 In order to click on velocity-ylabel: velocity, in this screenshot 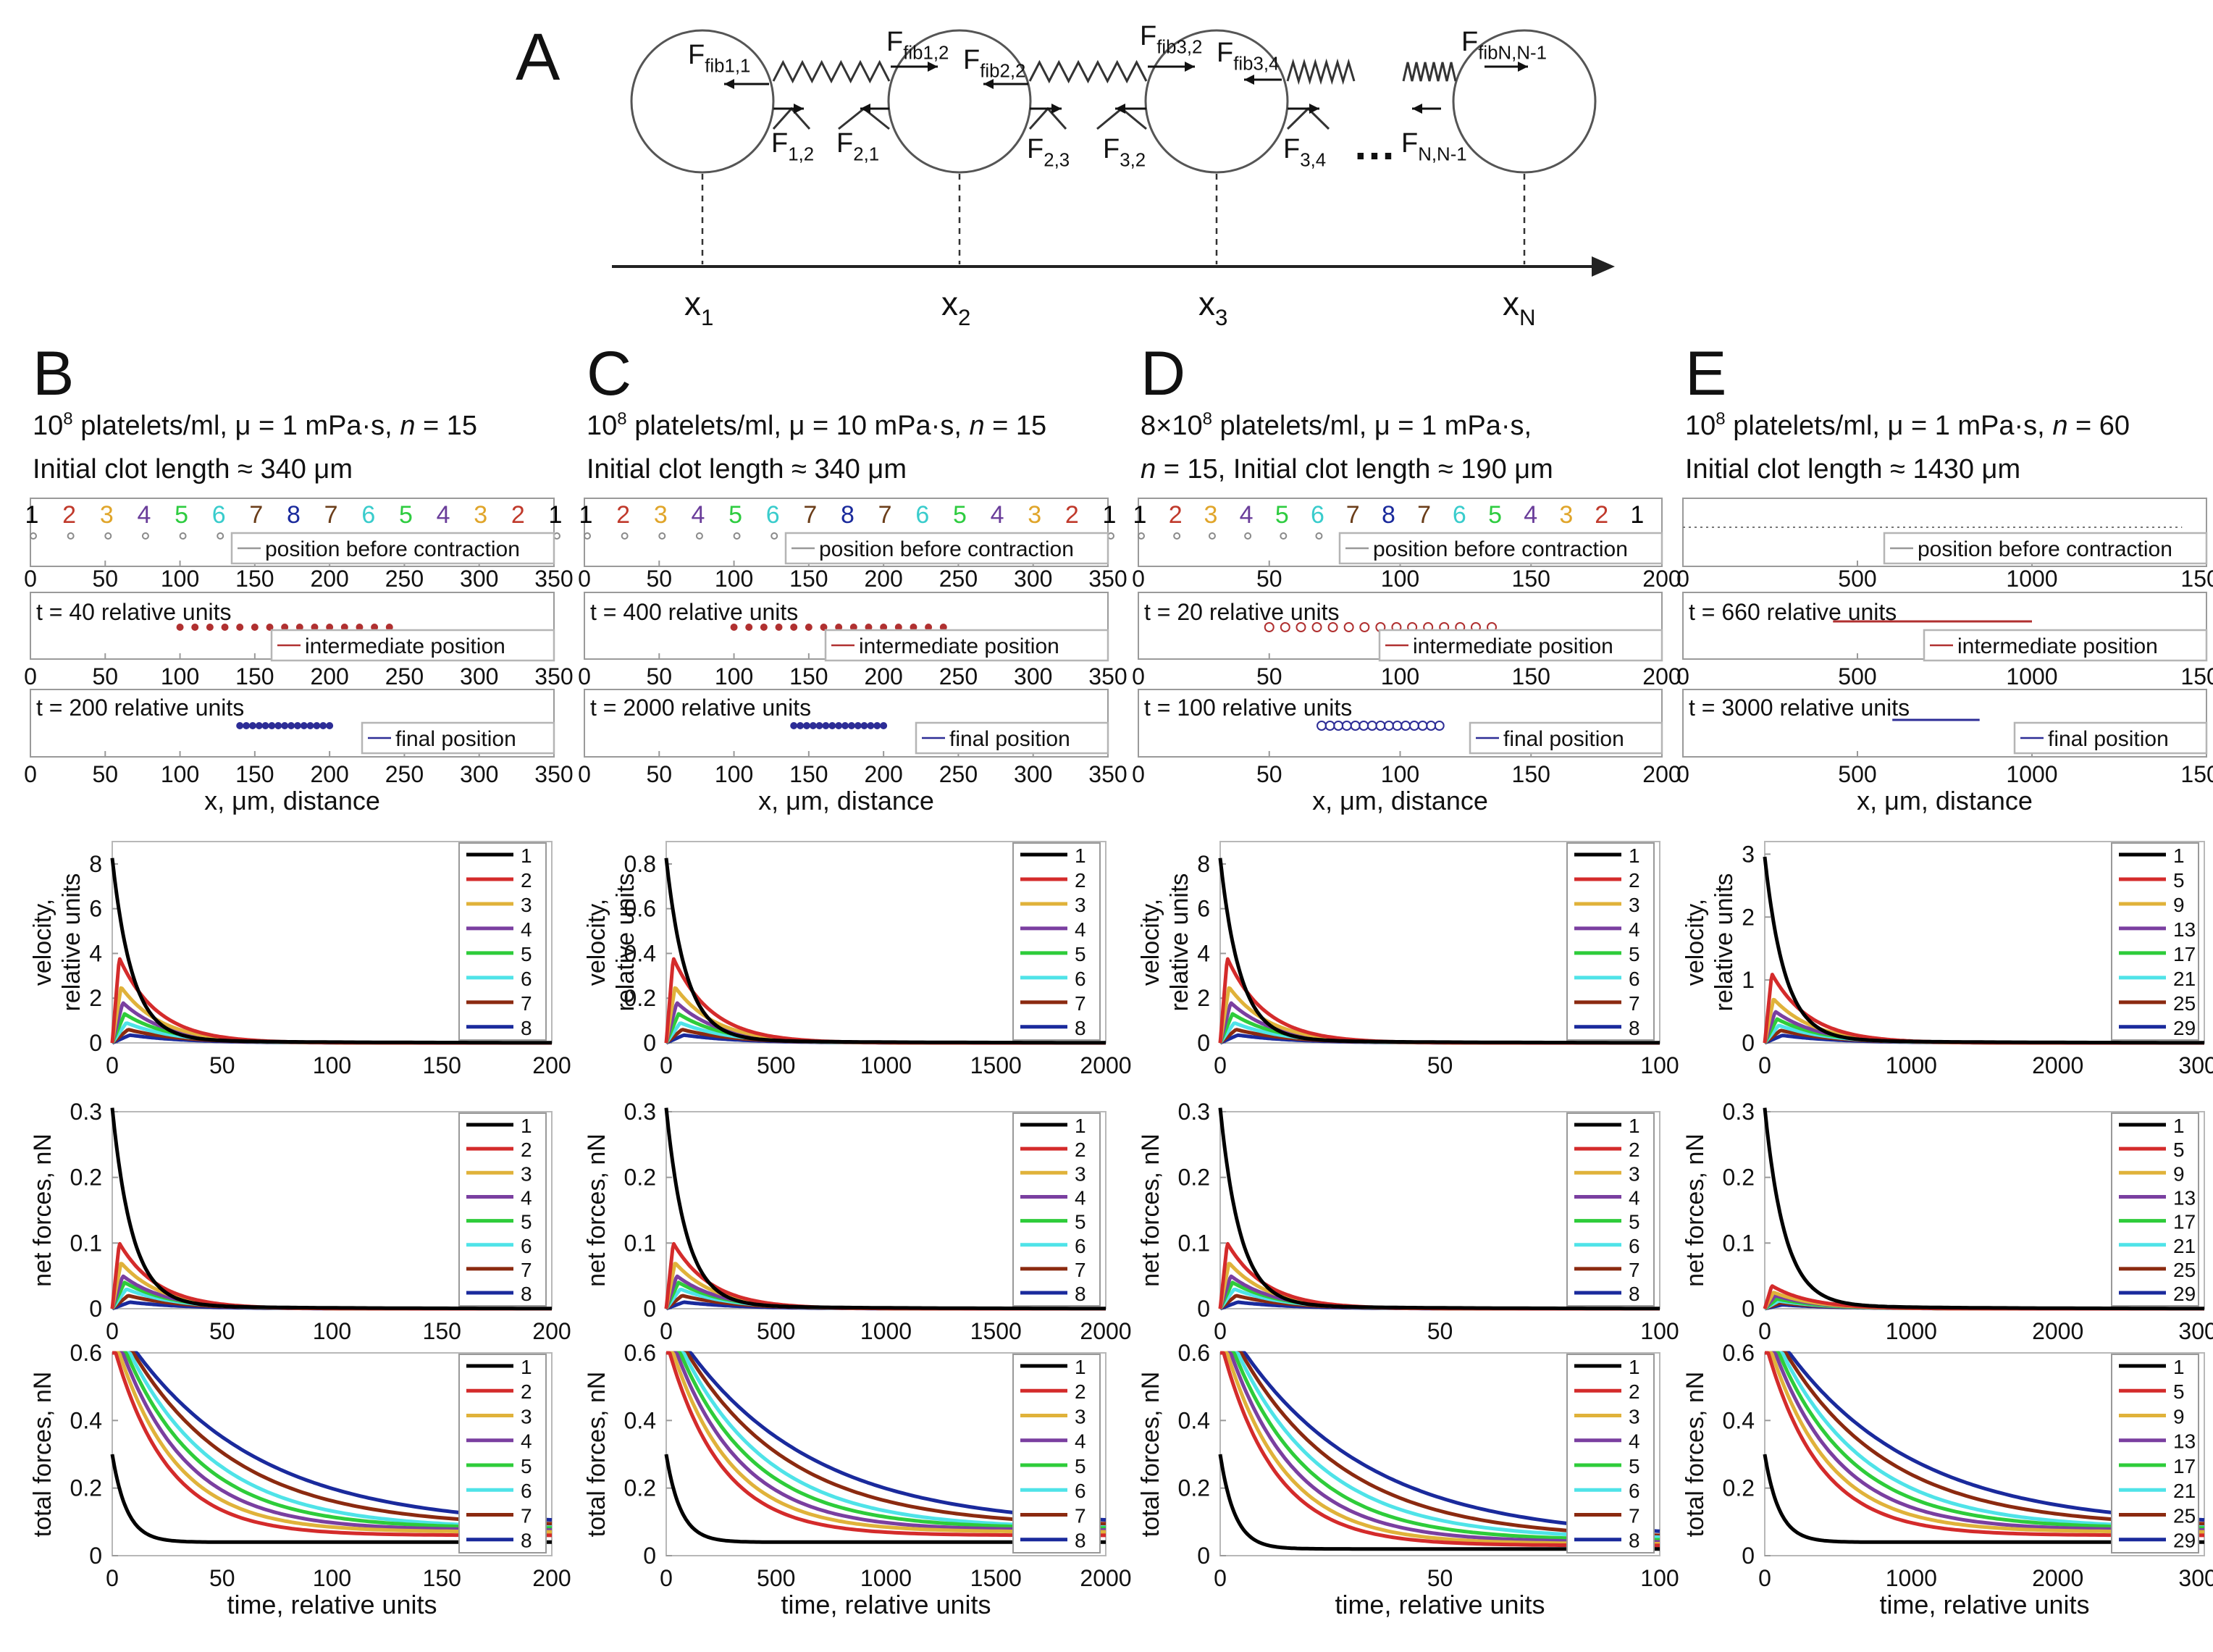, I will do `click(42, 942)`.